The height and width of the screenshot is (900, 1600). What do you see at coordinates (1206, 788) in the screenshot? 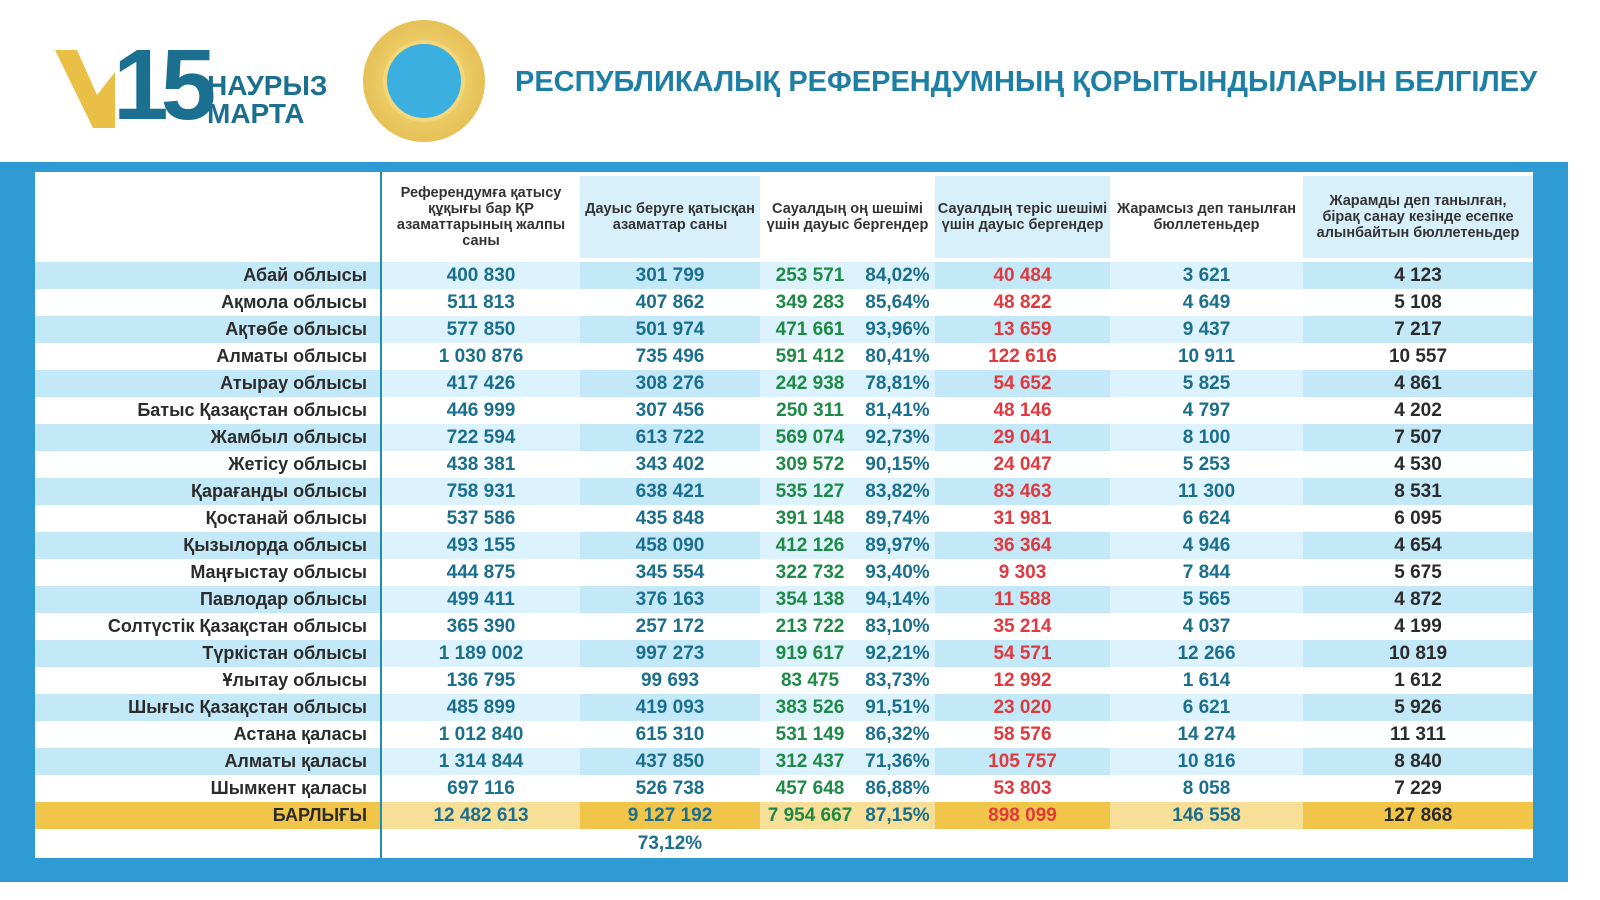
I see `invalid-count: 8 058` at bounding box center [1206, 788].